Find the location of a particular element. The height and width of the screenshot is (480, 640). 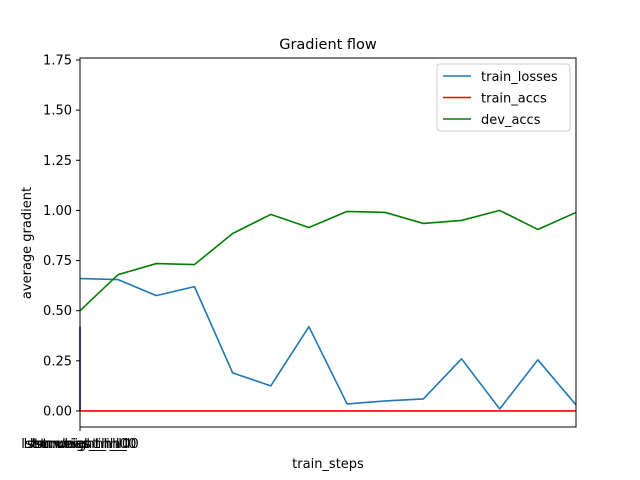

legend-box is located at coordinates (503, 97).